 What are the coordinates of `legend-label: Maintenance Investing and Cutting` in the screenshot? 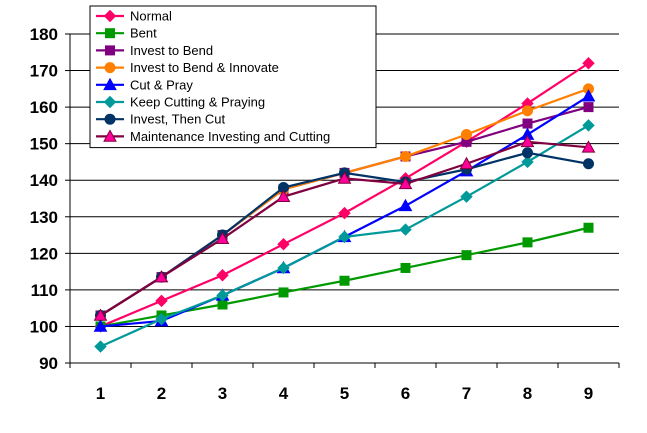 It's located at (230, 136).